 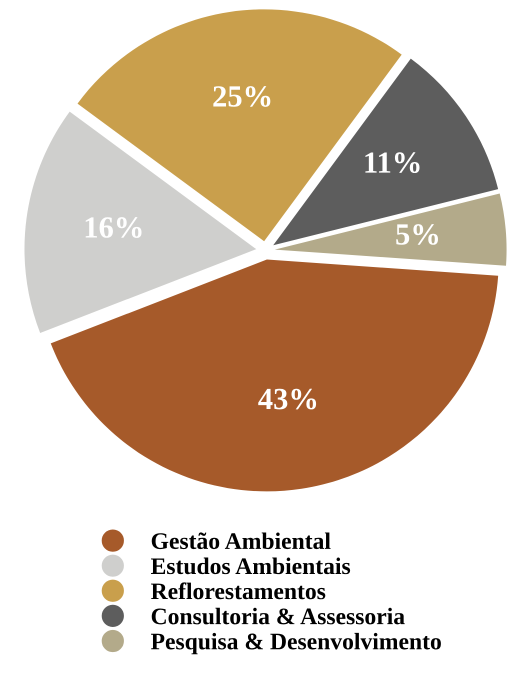 I want to click on legend-label: Consultoria & Assessoria, so click(x=278, y=616).